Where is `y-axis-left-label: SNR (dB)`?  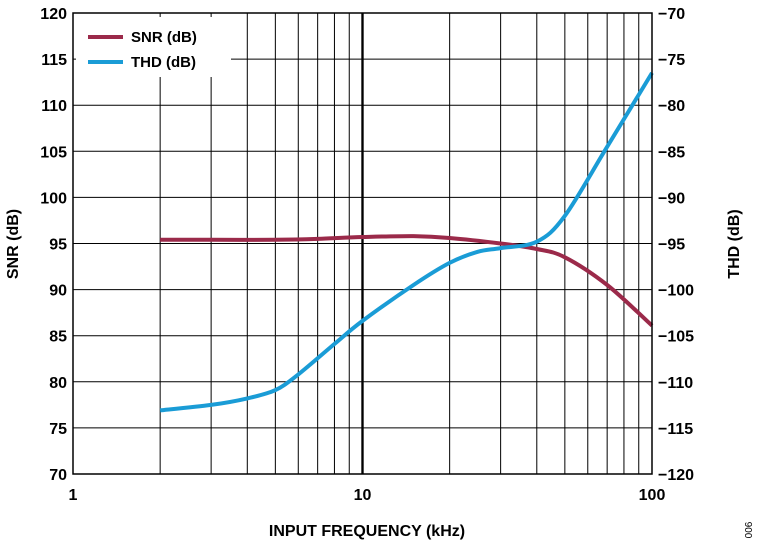 y-axis-left-label: SNR (dB) is located at coordinates (13, 244).